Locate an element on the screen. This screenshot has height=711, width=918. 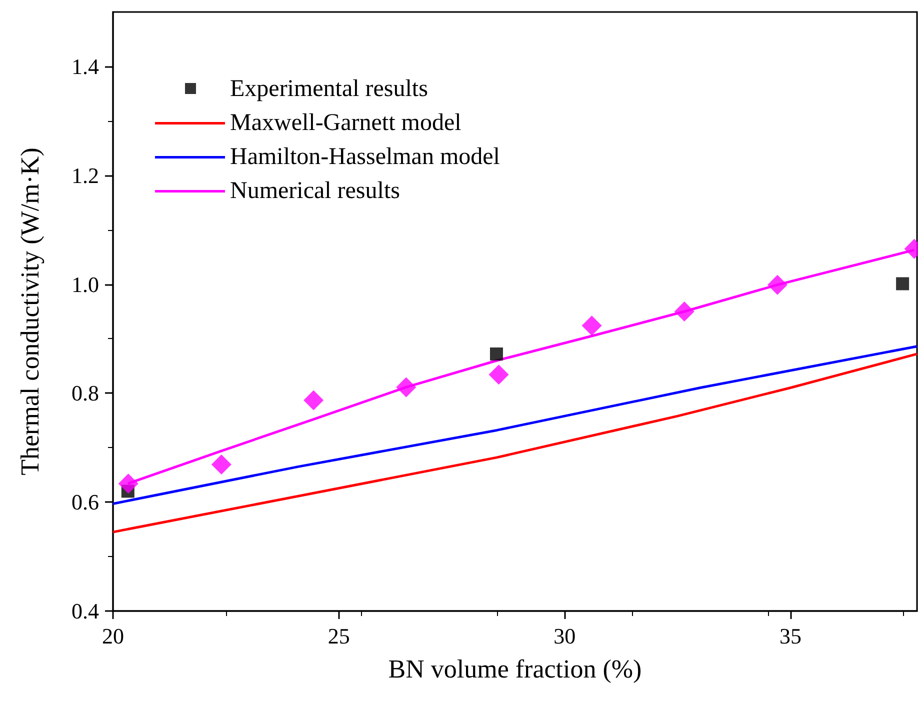
legend-label: Maxwell-Garnett model is located at coordinates (346, 123).